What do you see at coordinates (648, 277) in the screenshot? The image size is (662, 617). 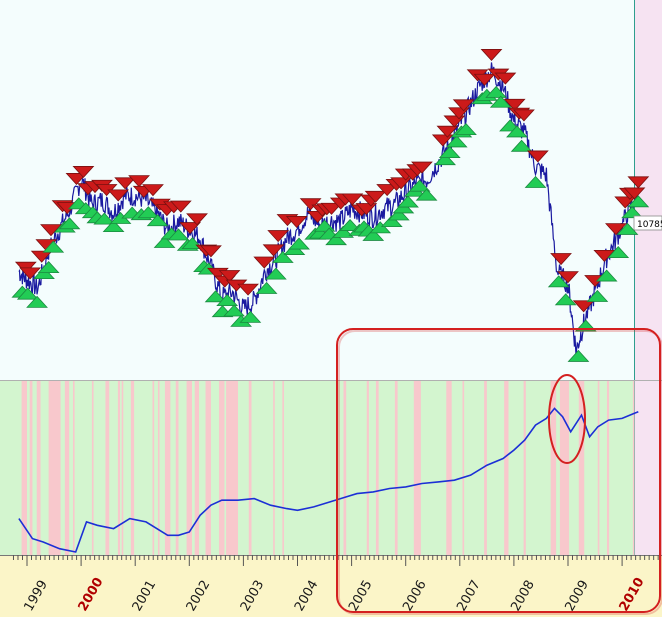 I see `right-margin-strip` at bounding box center [648, 277].